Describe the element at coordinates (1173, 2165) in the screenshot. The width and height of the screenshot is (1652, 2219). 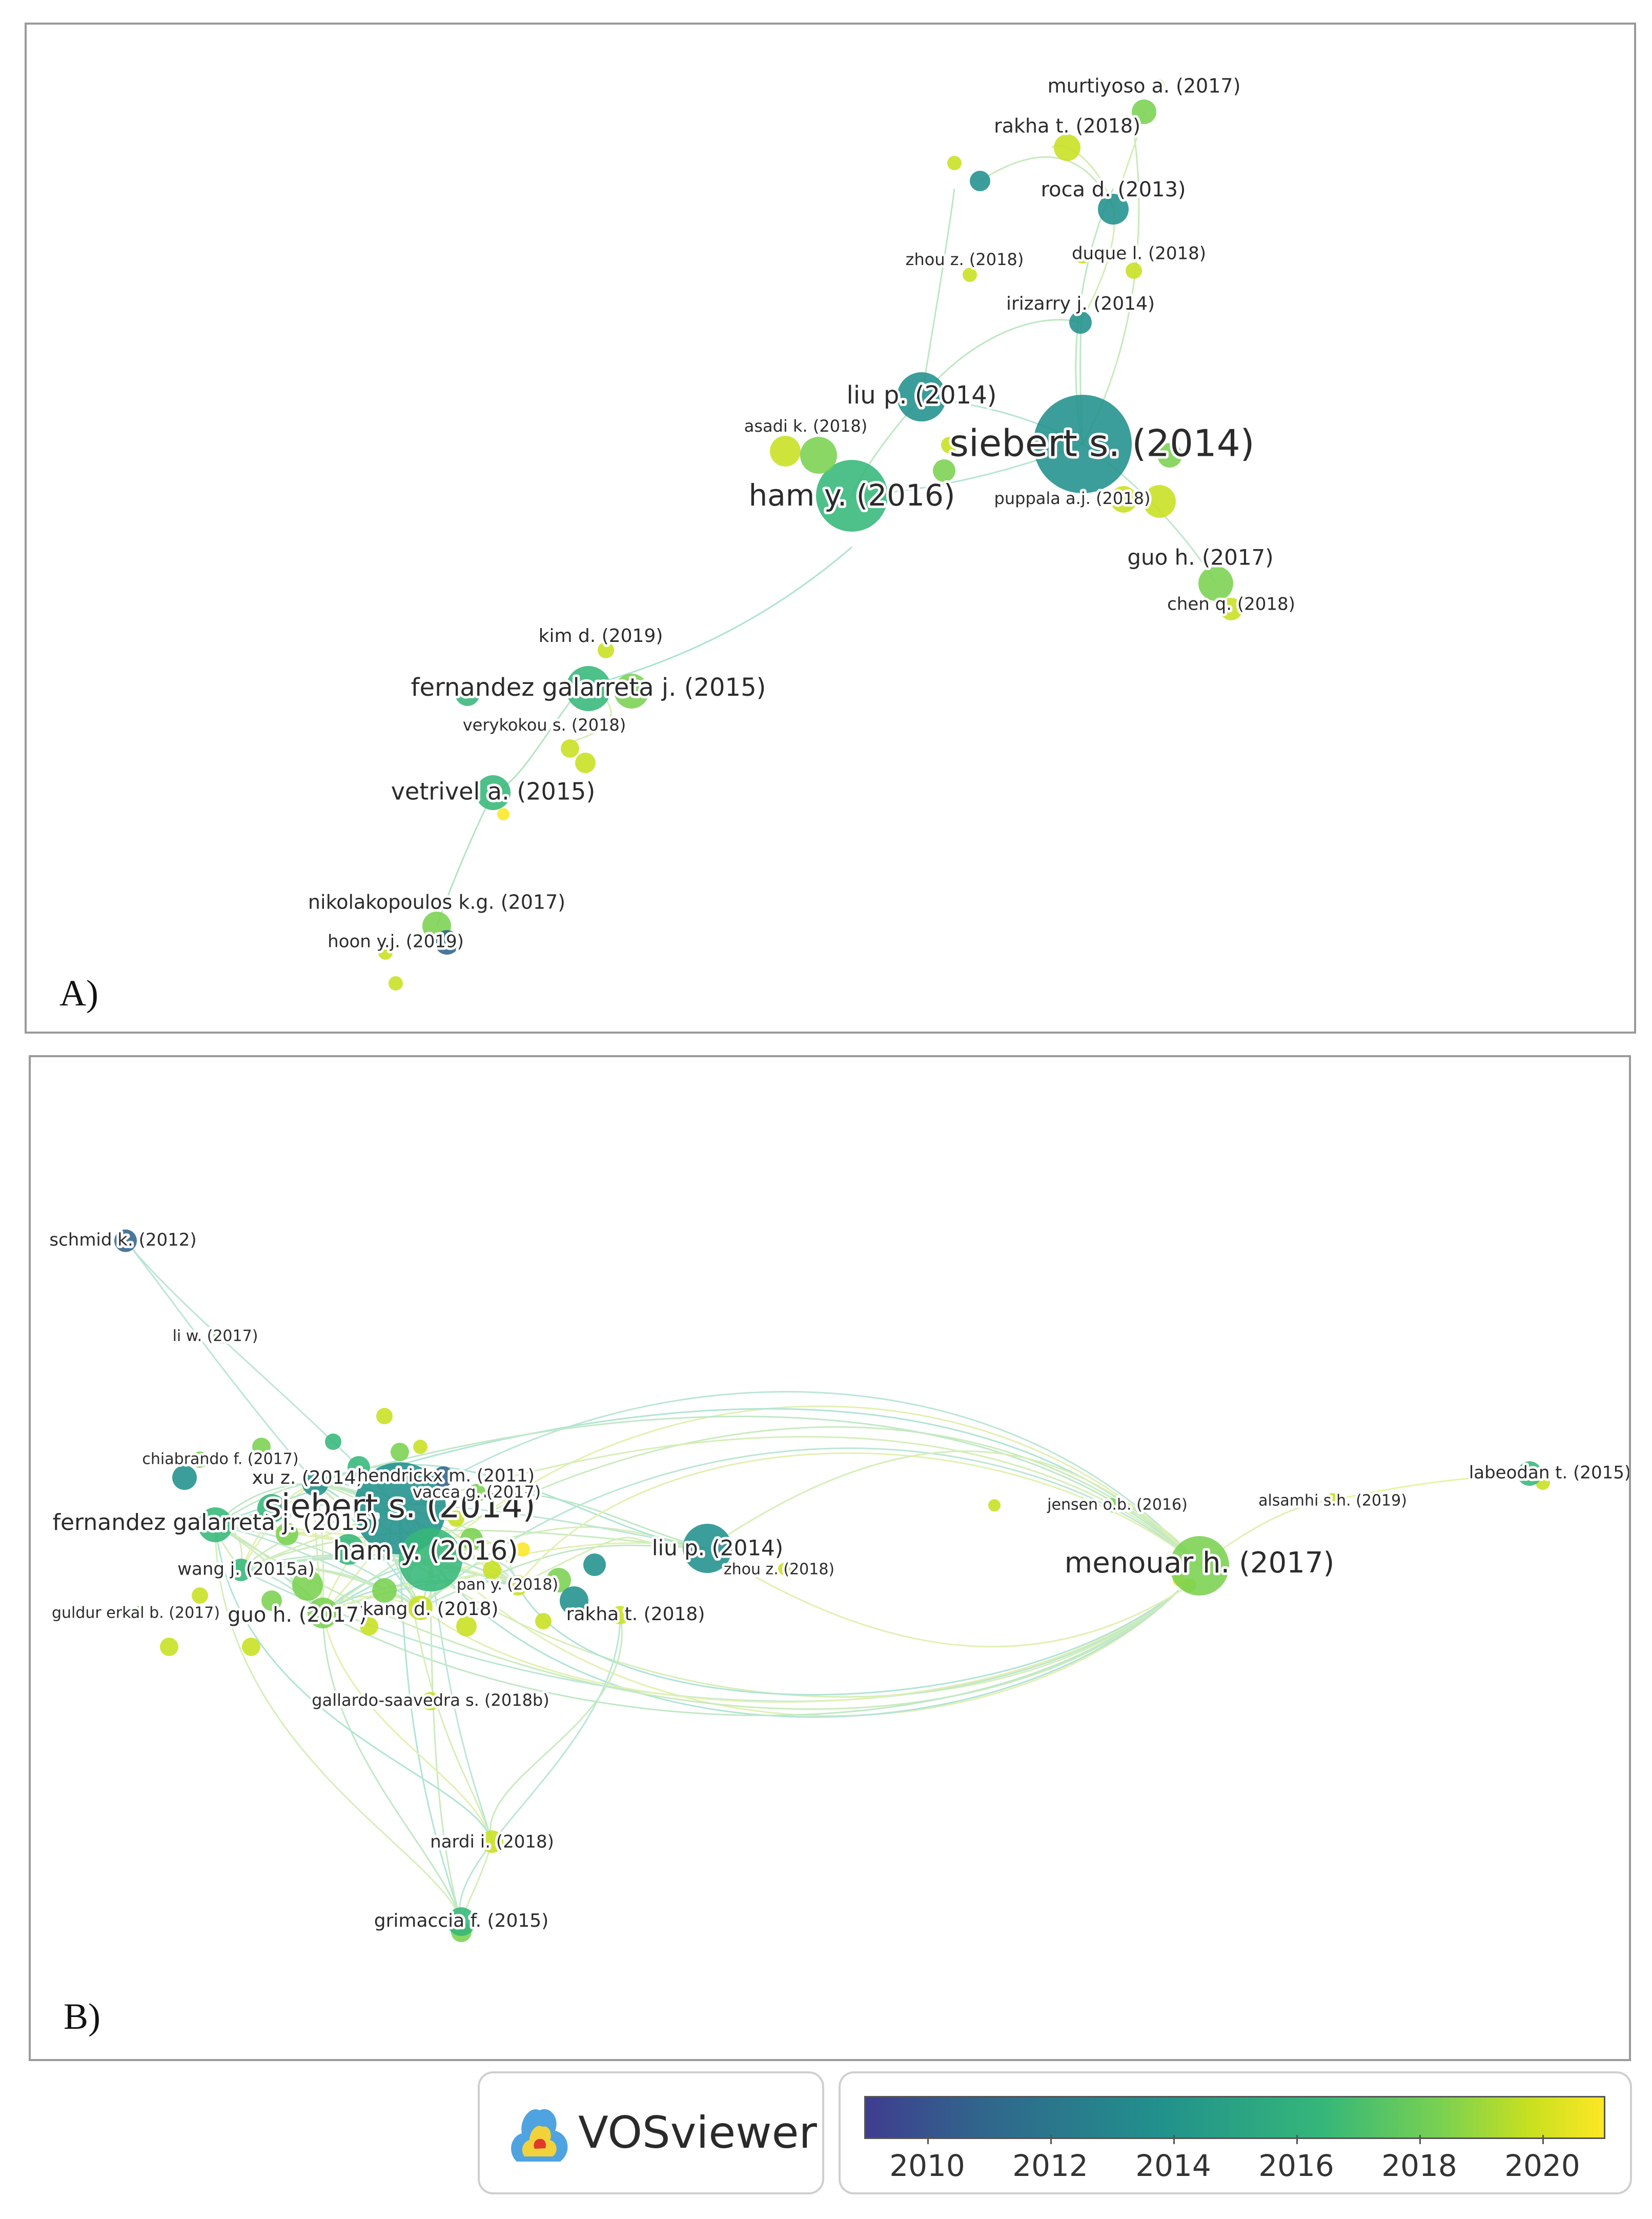
I see `year-tick-label-2014: 2014` at that location.